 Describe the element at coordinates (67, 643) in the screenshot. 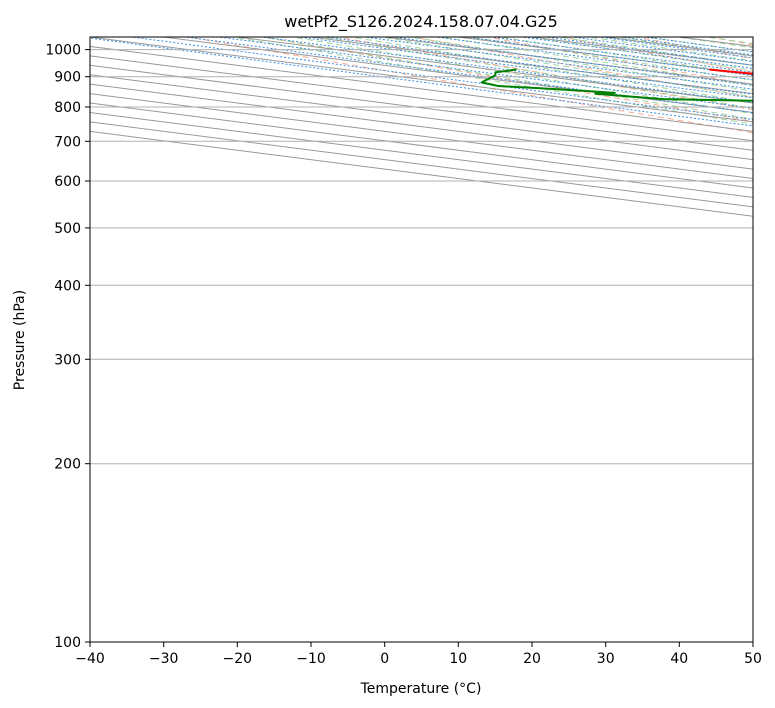

I see `y-tick-label: 100` at that location.